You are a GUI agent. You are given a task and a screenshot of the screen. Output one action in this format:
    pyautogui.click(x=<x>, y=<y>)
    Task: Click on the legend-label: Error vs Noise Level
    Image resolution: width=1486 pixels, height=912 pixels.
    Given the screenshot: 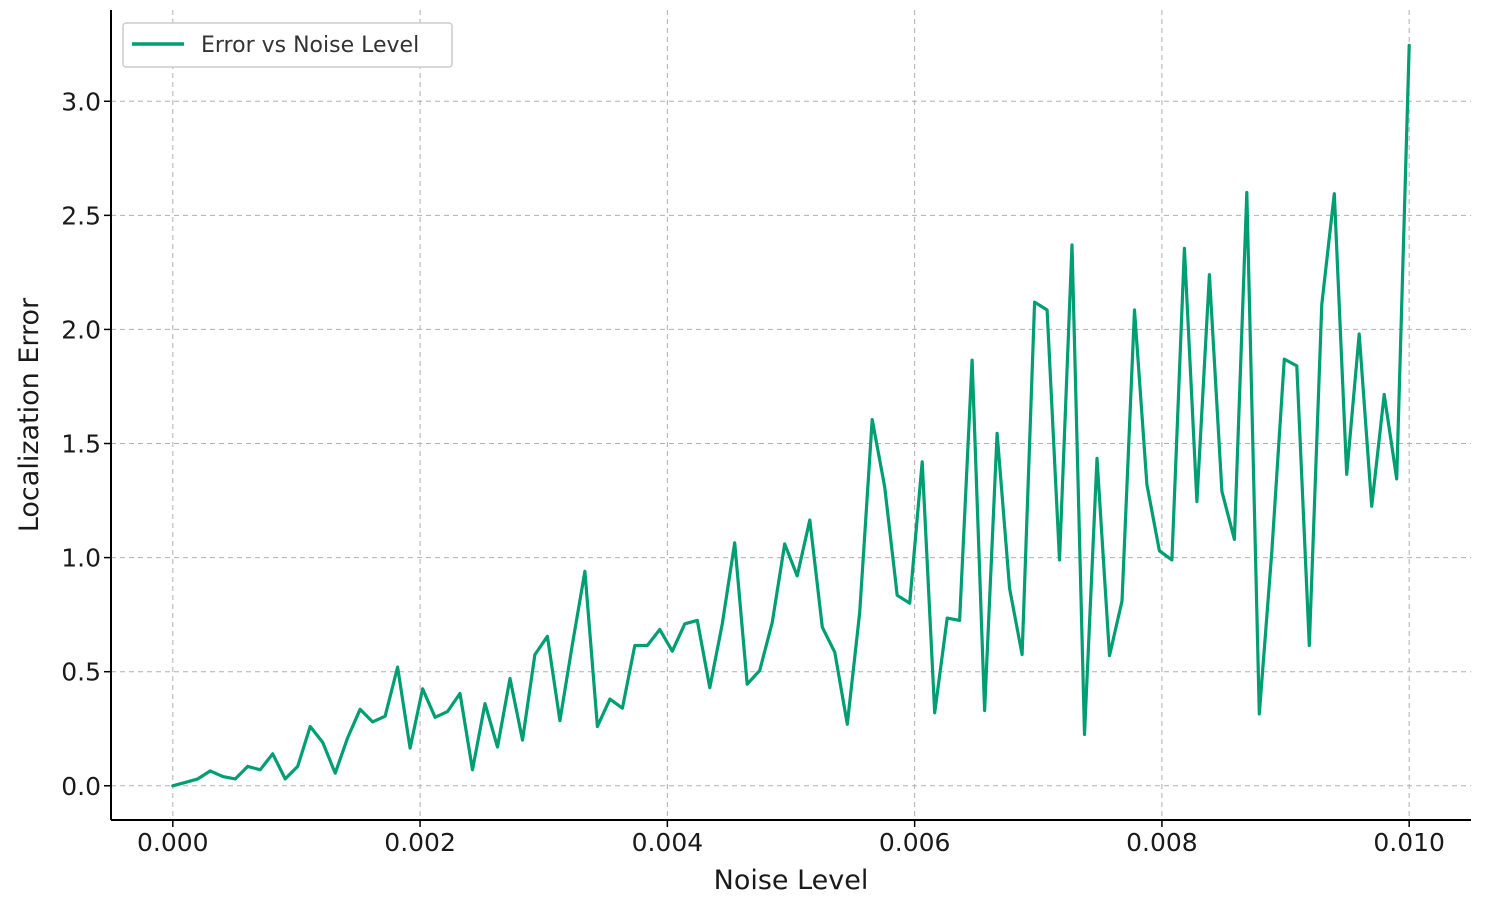 What is the action you would take?
    pyautogui.click(x=310, y=45)
    